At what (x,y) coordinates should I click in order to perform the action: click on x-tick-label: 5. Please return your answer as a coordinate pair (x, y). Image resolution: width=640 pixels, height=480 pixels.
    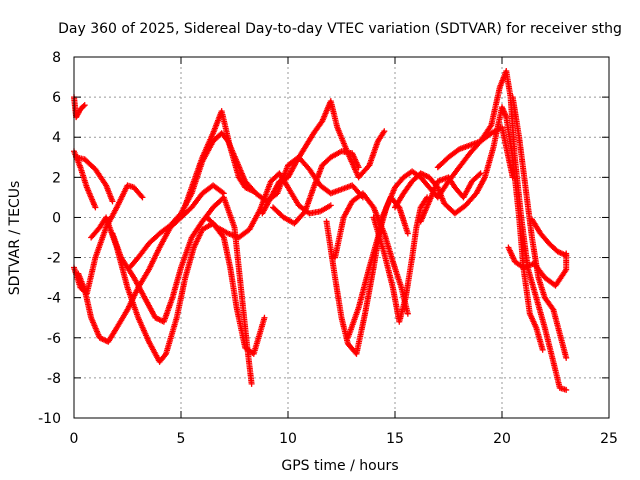
    Looking at the image, I should click on (181, 439).